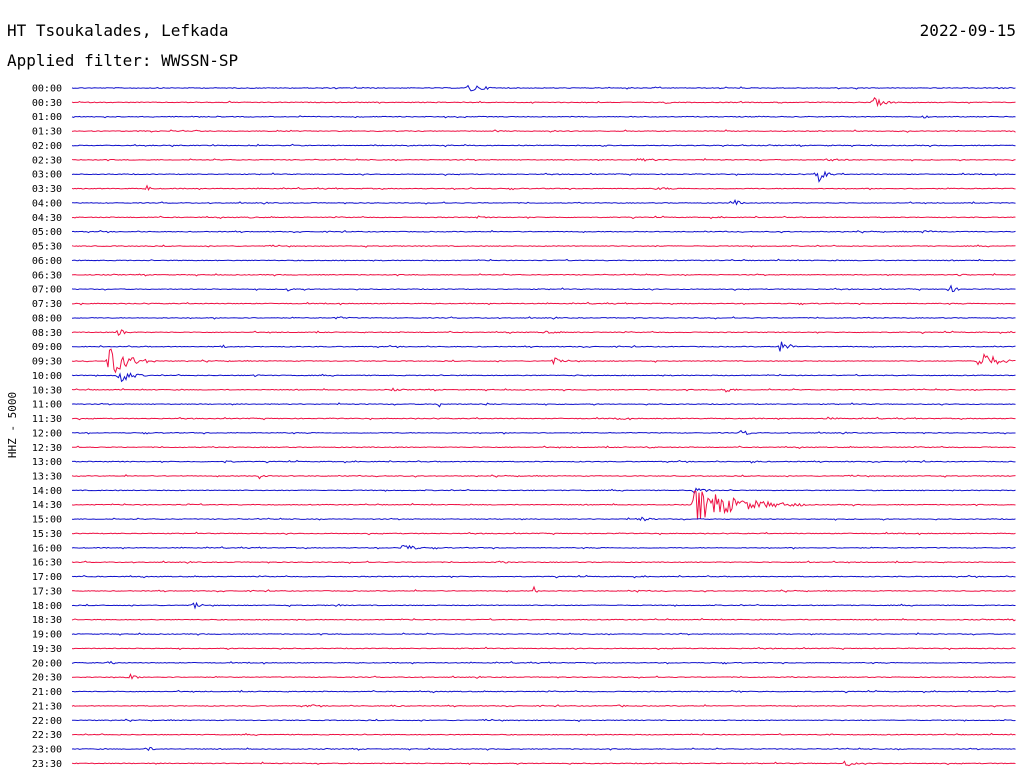 This screenshot has height=780, width=1024. Describe the element at coordinates (47, 477) in the screenshot. I see `row-time-label: 13:30` at that location.